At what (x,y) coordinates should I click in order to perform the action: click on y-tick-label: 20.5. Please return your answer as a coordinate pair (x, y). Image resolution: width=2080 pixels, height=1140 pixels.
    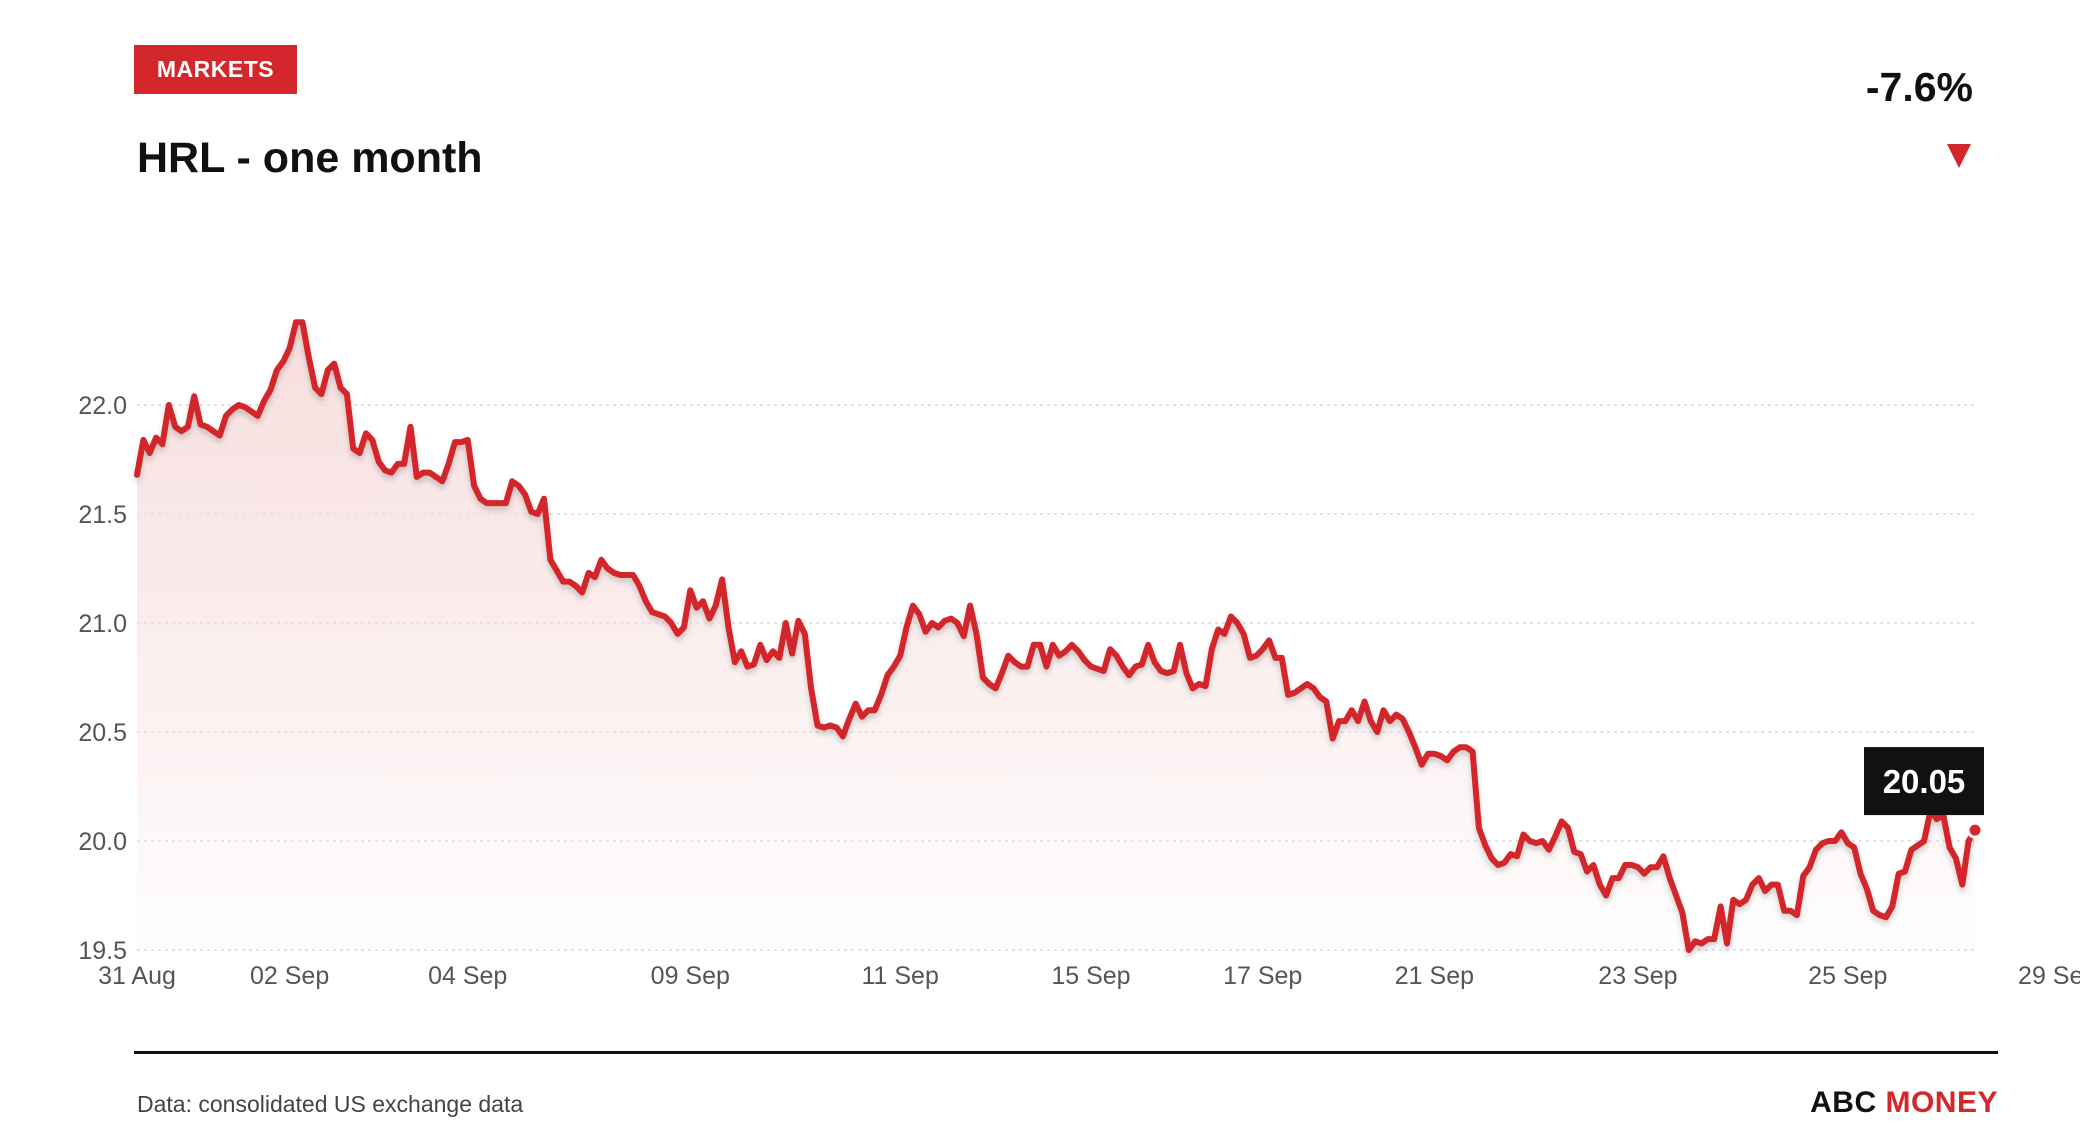
    Looking at the image, I should click on (102, 733).